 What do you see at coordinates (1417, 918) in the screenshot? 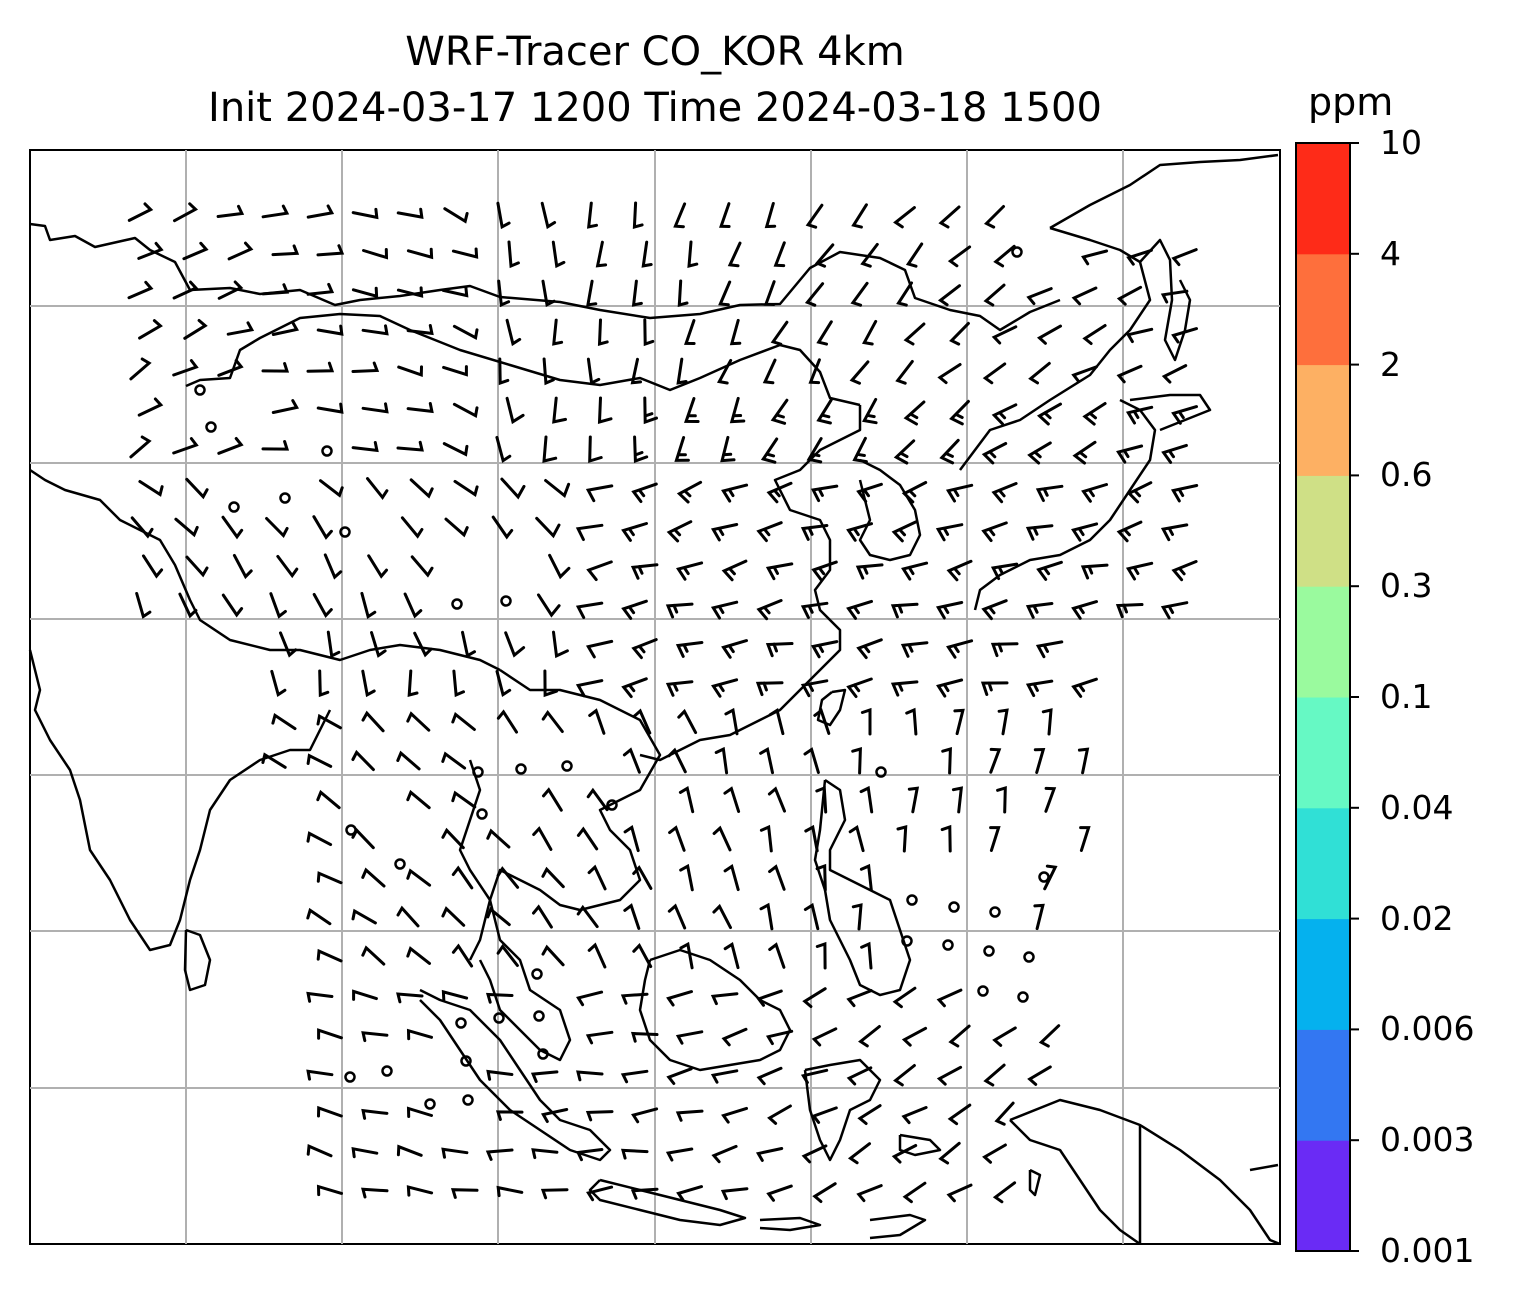
I see `colorbar-tick-label: 0.02` at bounding box center [1417, 918].